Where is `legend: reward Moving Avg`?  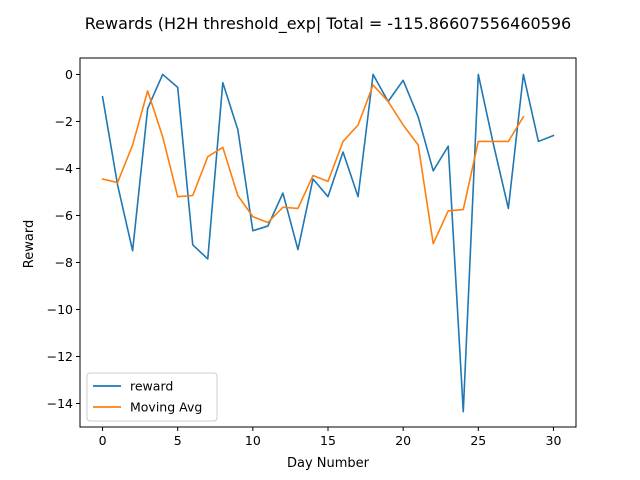
legend: reward Moving Avg is located at coordinates (152, 397).